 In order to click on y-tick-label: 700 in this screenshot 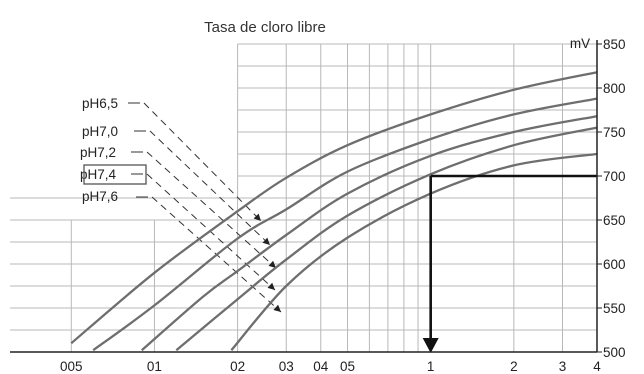, I will do `click(614, 176)`.